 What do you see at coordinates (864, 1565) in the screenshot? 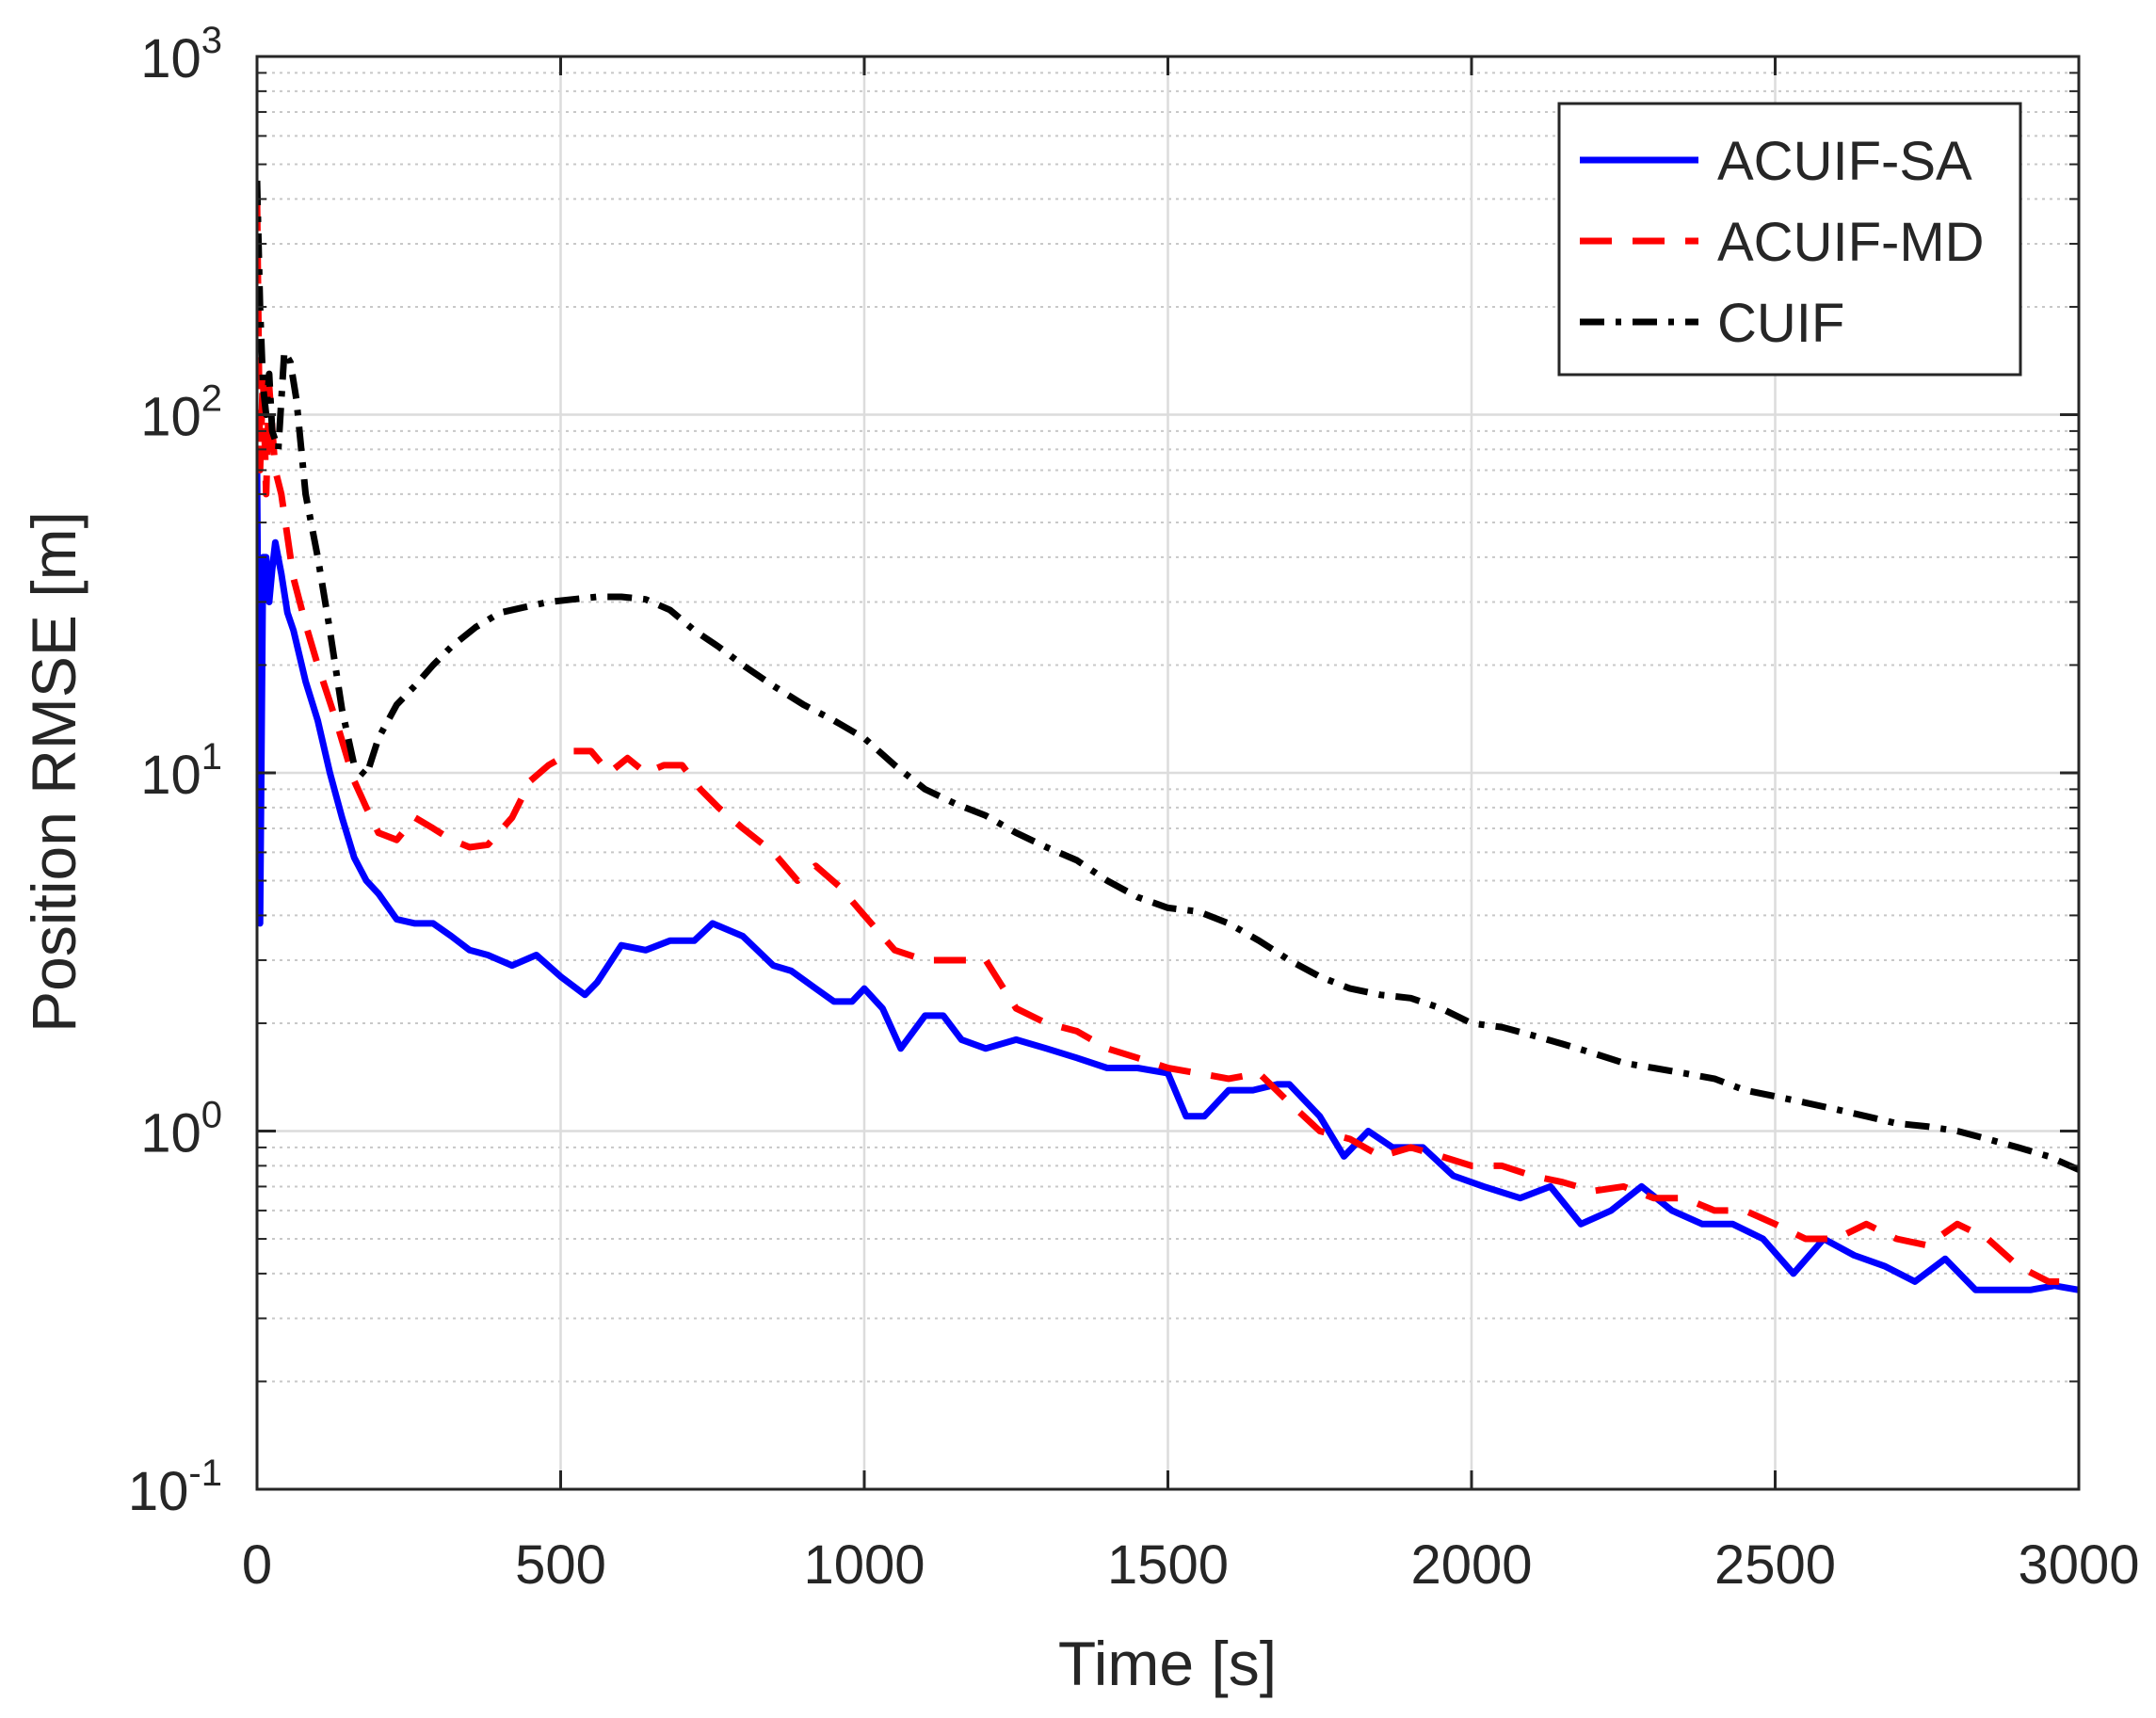
I see `x-tick-label: 1000` at bounding box center [864, 1565].